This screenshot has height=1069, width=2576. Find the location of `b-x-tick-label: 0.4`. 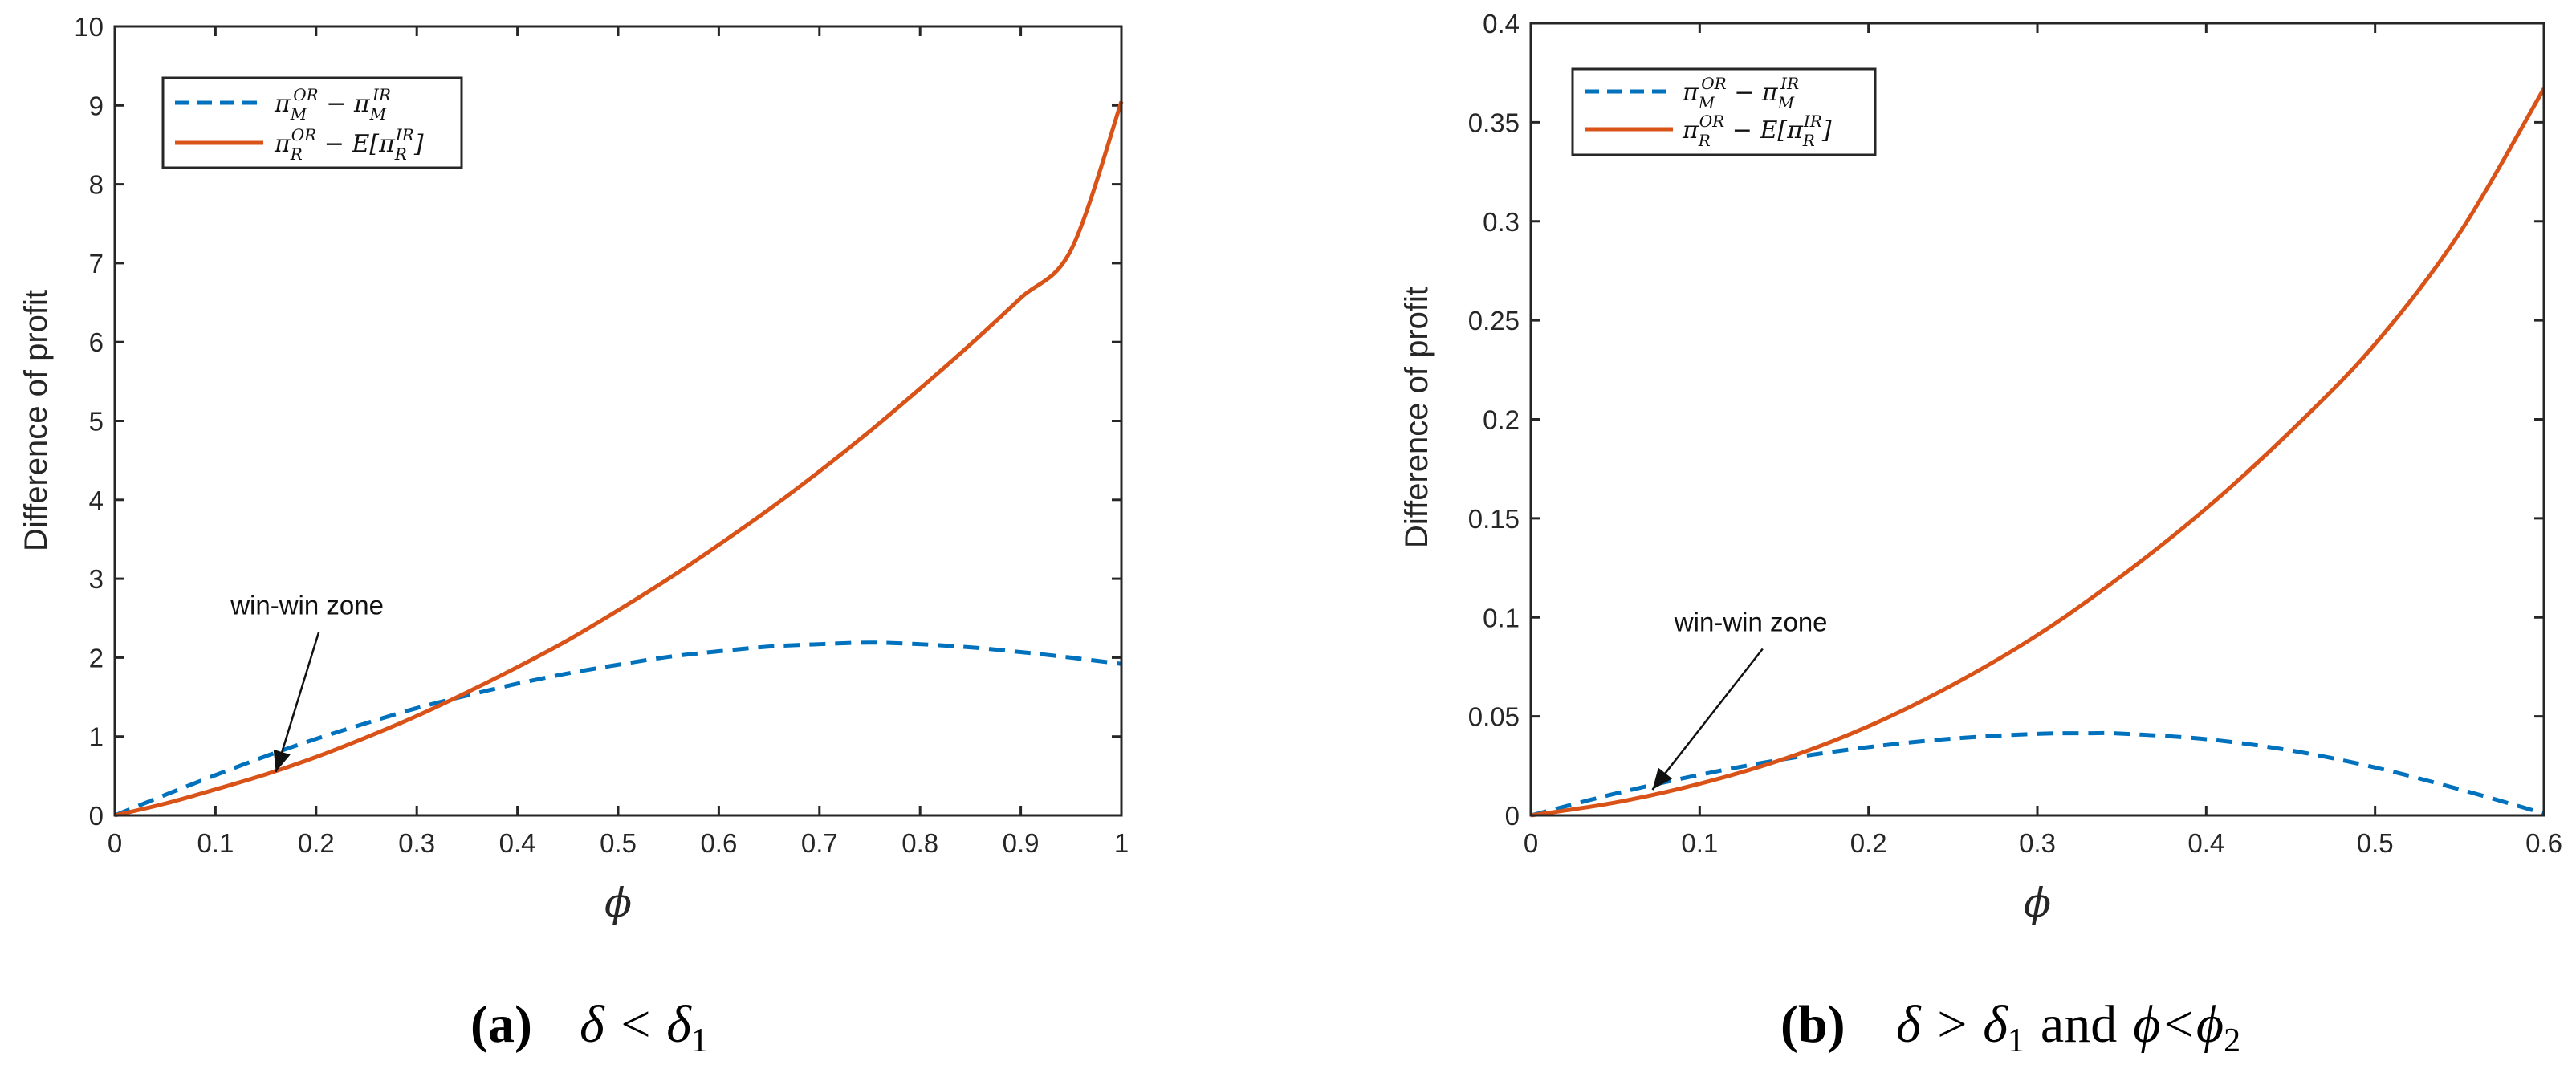

b-x-tick-label: 0.4 is located at coordinates (2205, 843).